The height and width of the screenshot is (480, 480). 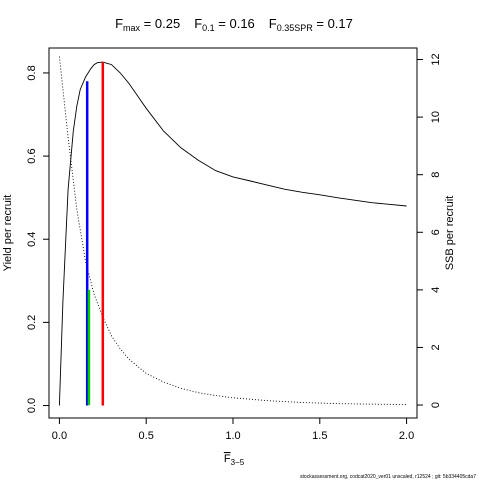 What do you see at coordinates (319, 436) in the screenshot?
I see `x-tick-label: 1.5` at bounding box center [319, 436].